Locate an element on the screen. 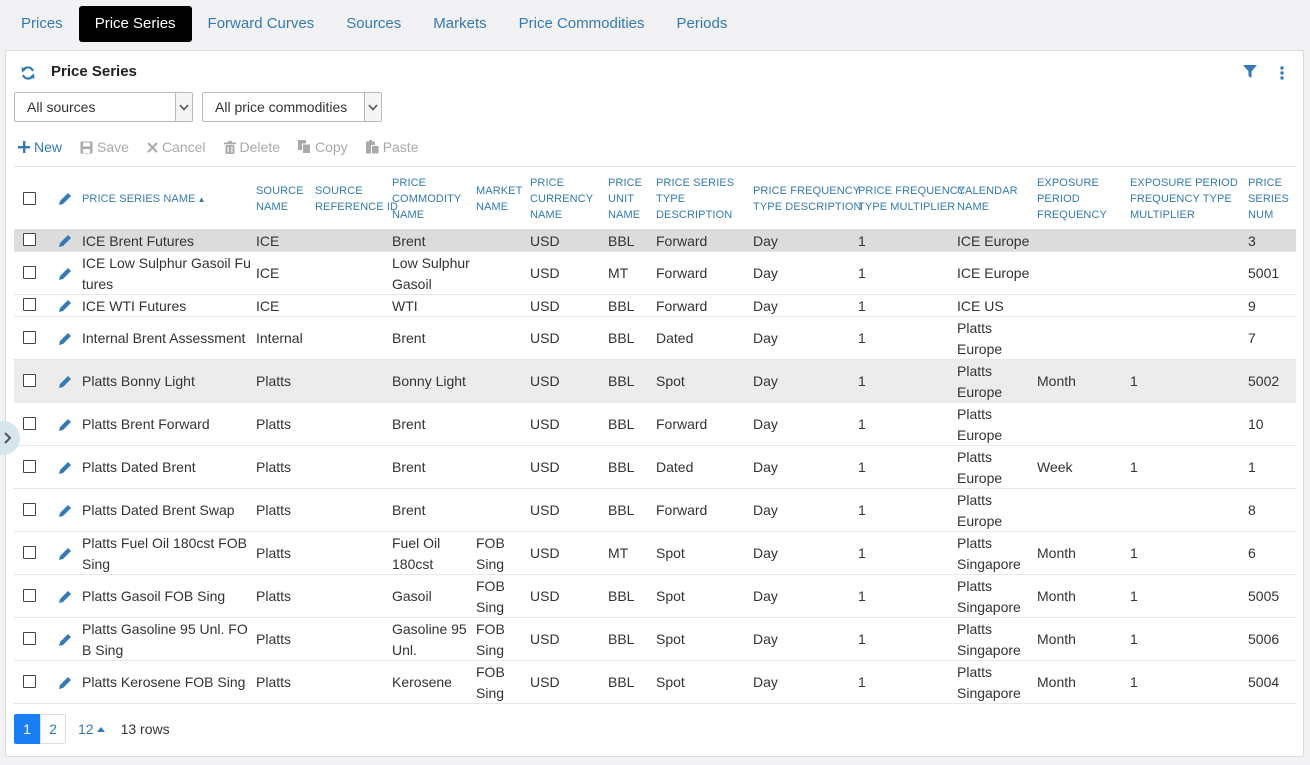 Image resolution: width=1310 pixels, height=765 pixels. column-header: PRICE UNIT NAME is located at coordinates (625, 199).